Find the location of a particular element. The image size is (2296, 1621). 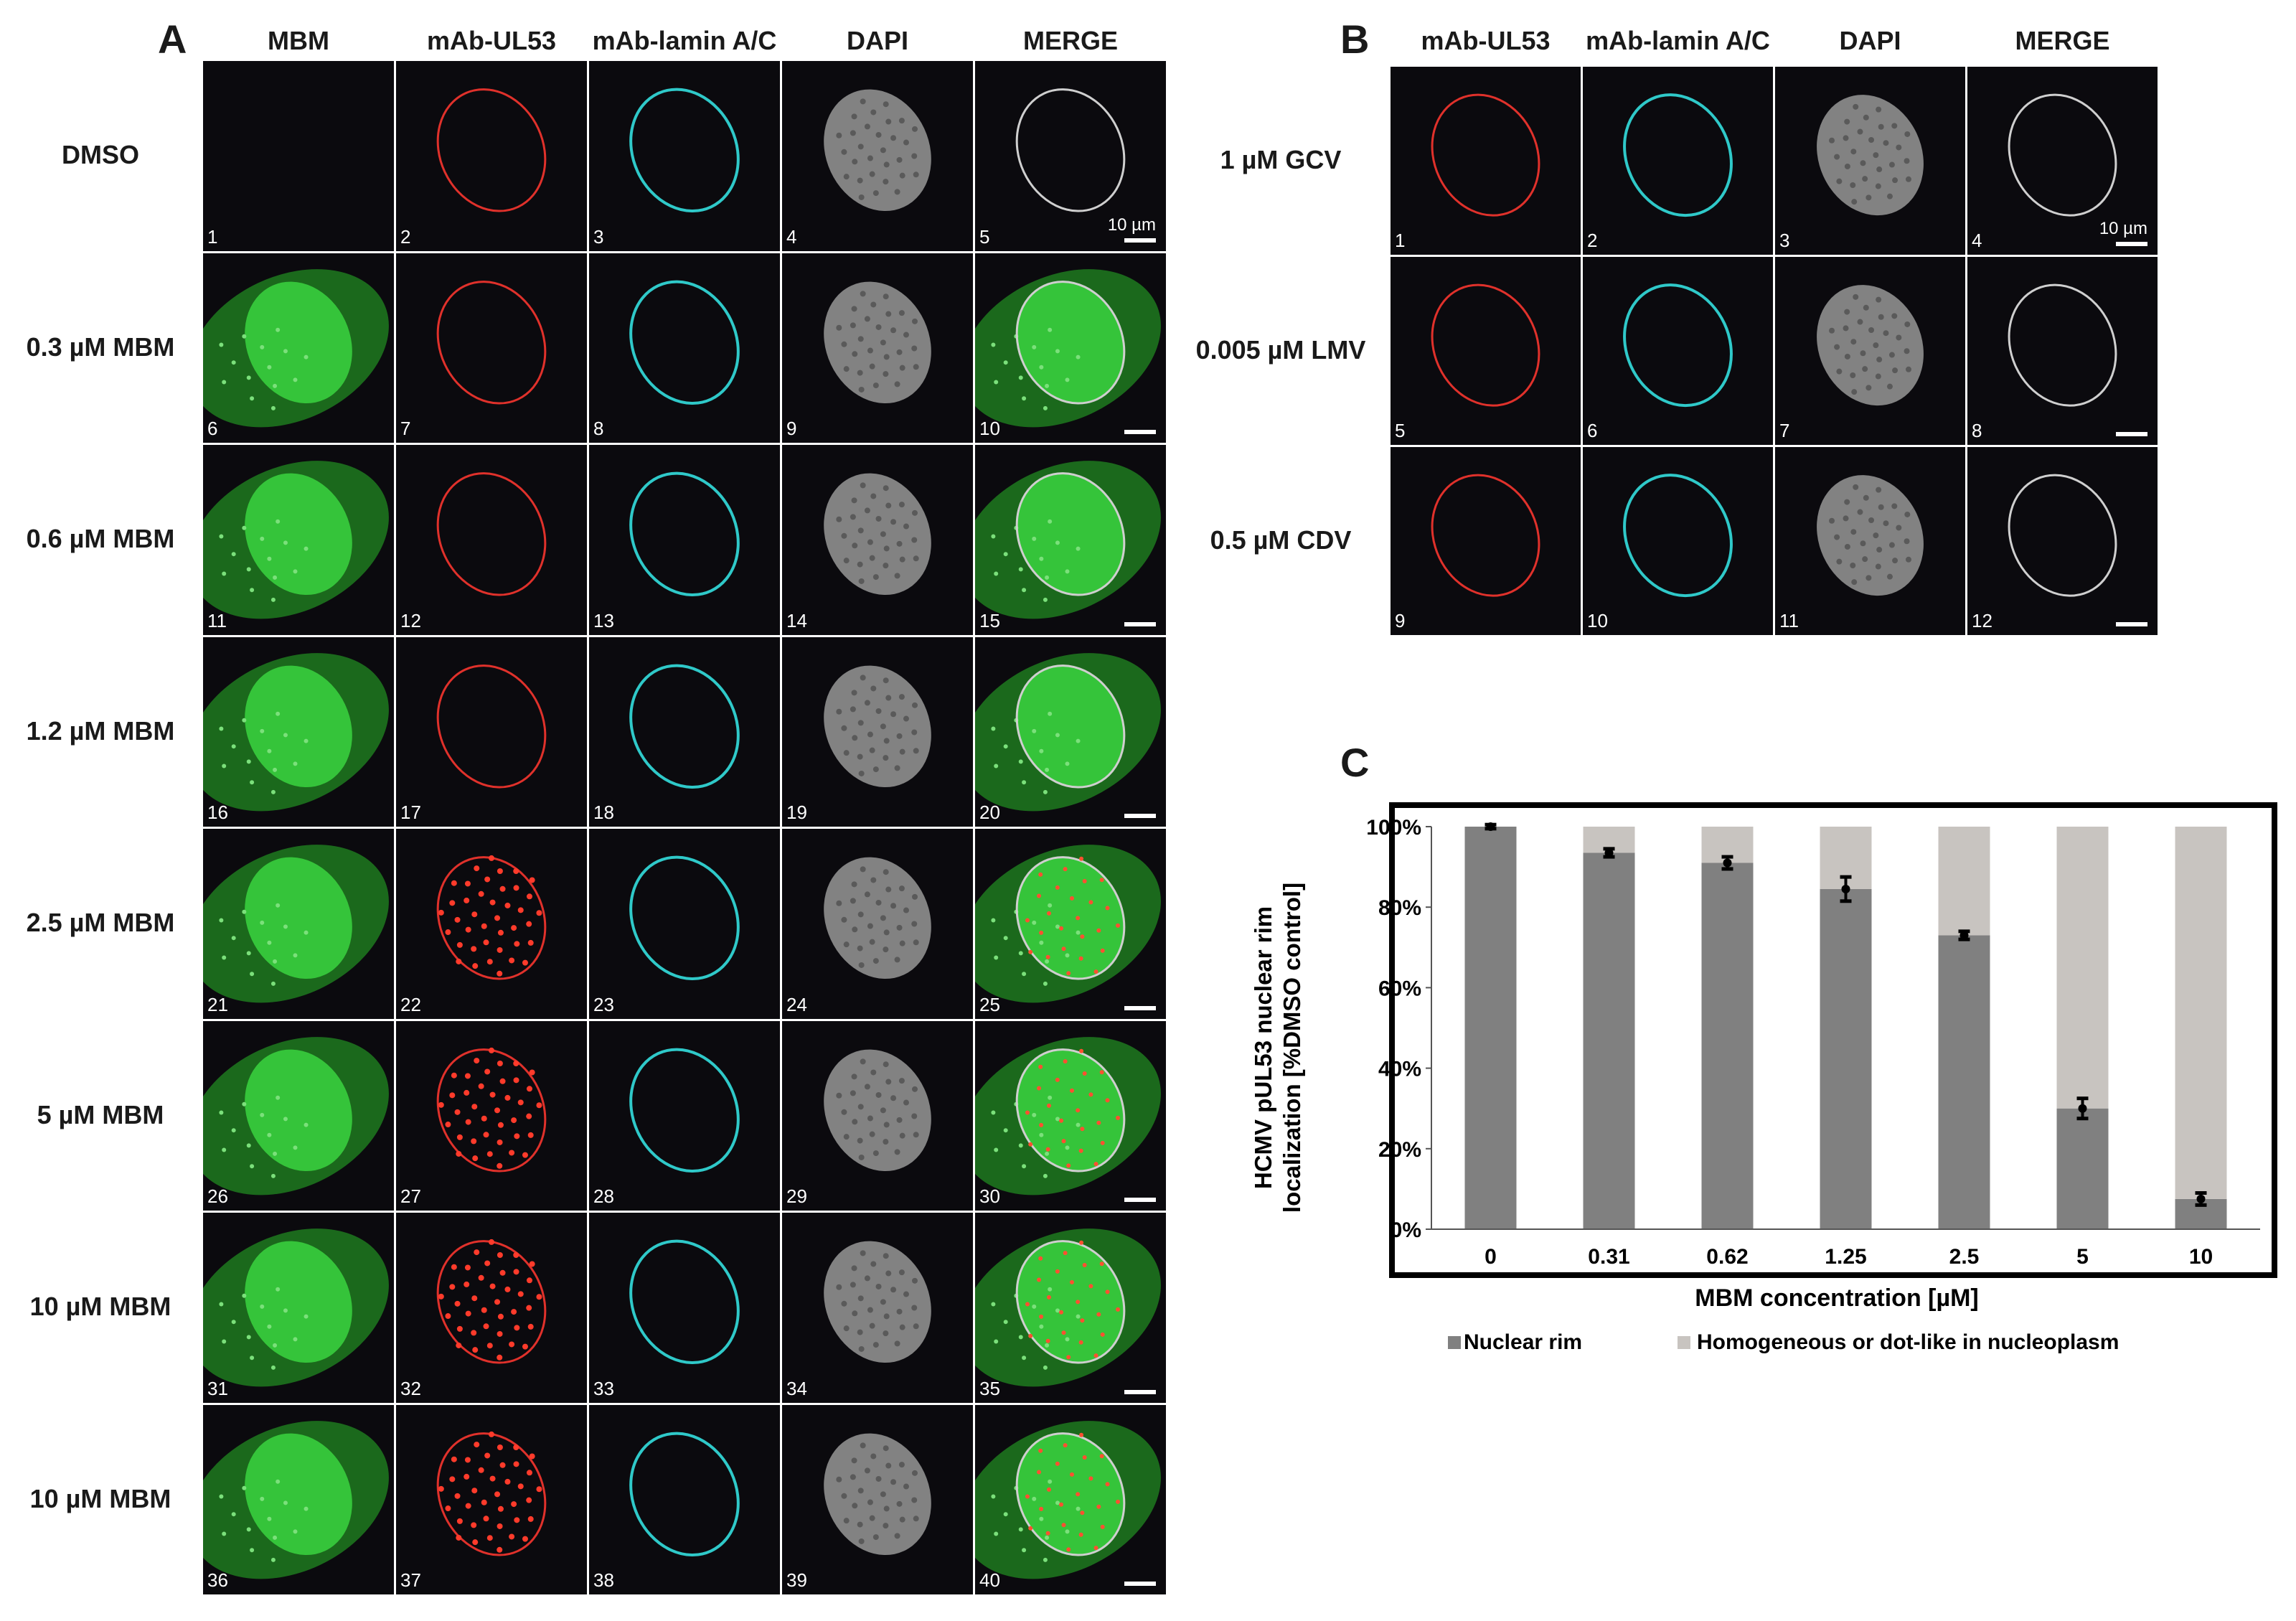

legend-label-nuclear-rim: Nuclear rim is located at coordinates (1523, 1342).